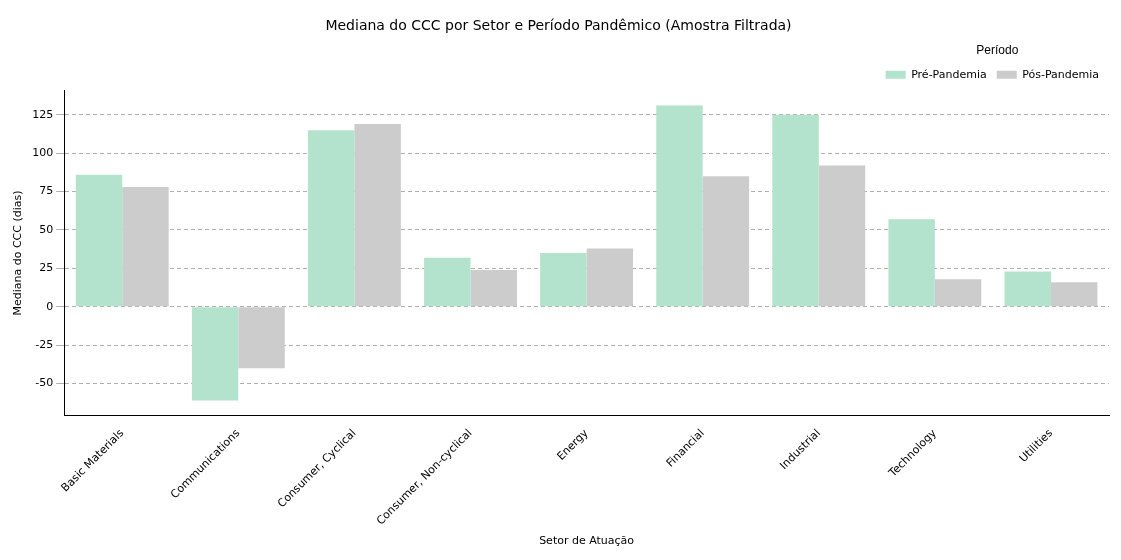  What do you see at coordinates (18, 253) in the screenshot?
I see `y-axis-title: Mediana do CCC (dias)` at bounding box center [18, 253].